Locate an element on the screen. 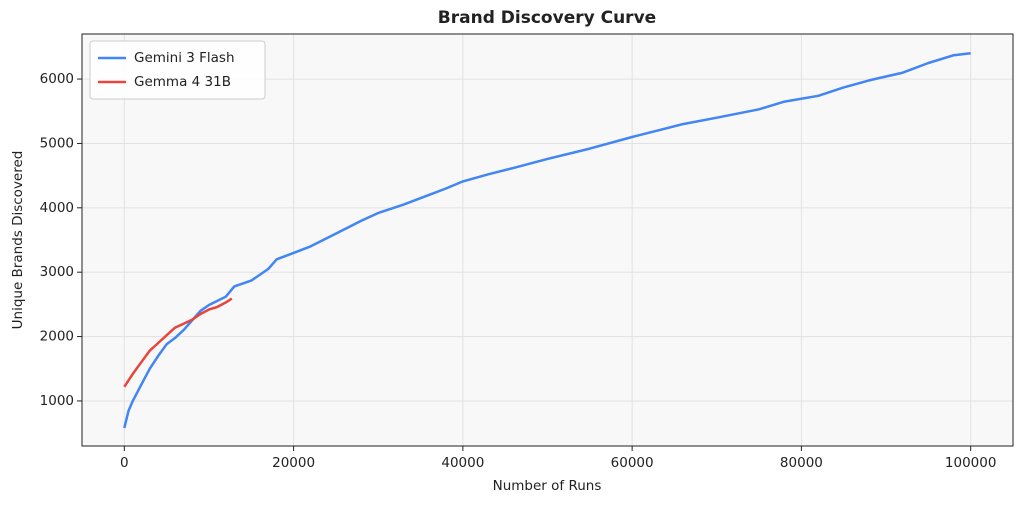 This screenshot has width=1024, height=505. x-tick-label: 0 is located at coordinates (124, 463).